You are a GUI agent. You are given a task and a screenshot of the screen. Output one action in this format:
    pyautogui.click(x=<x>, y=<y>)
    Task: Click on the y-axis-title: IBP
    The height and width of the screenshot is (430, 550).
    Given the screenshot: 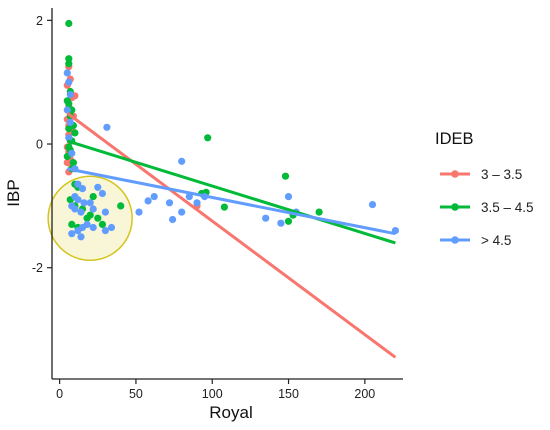 What is the action you would take?
    pyautogui.click(x=13, y=192)
    